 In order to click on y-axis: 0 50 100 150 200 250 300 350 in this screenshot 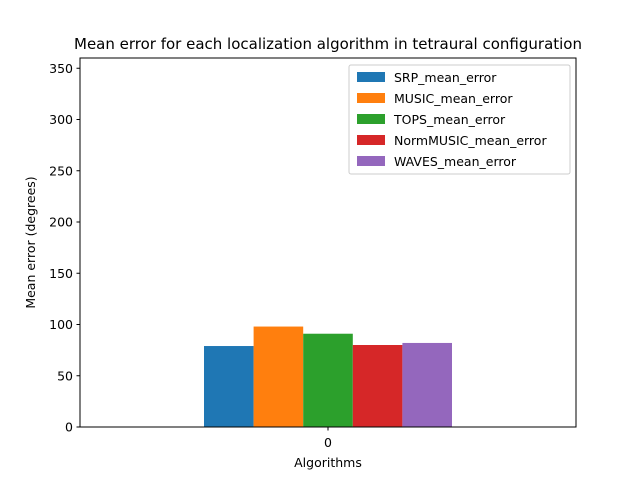, I will do `click(64, 248)`.